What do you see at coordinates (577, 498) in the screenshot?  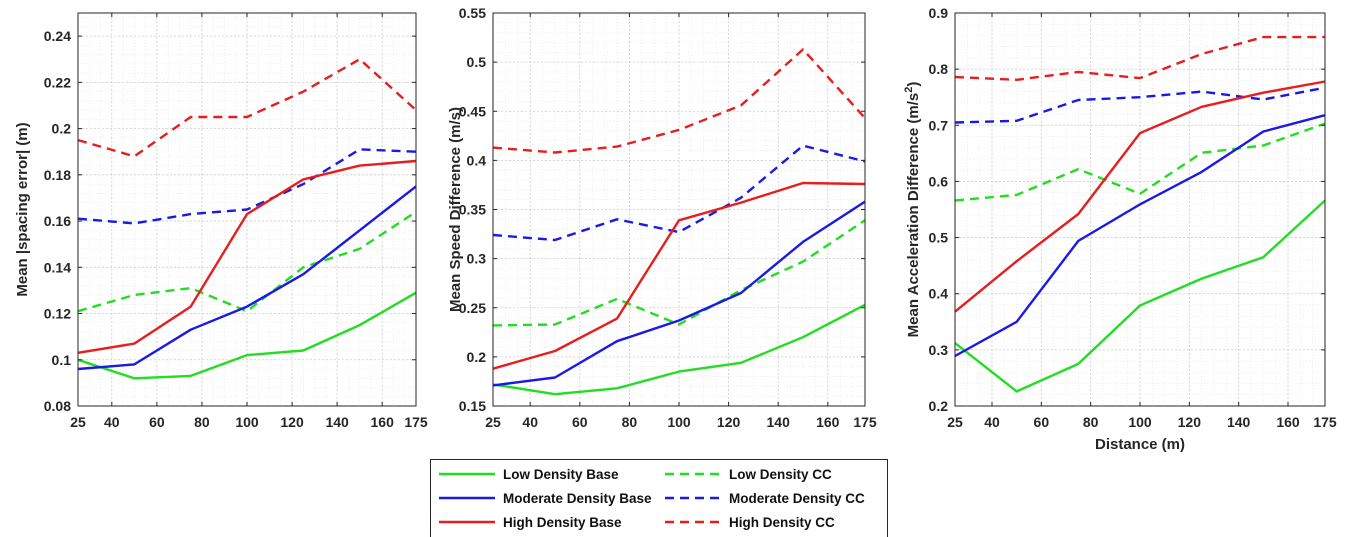 I see `legend-label: Moderate Density Base` at bounding box center [577, 498].